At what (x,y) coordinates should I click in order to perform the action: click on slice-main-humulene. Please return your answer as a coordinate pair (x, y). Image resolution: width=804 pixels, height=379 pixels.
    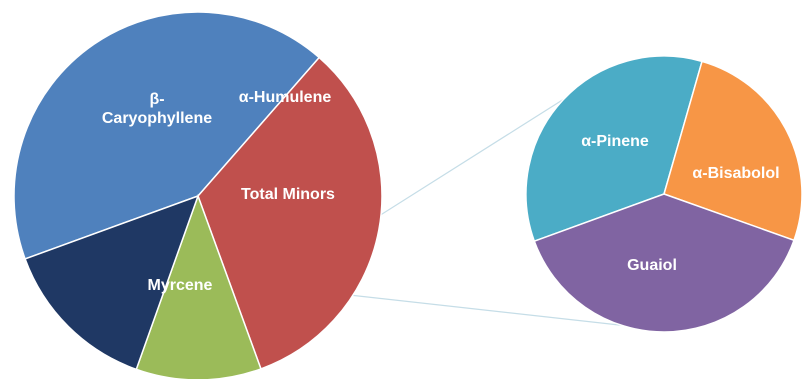
    Looking at the image, I should click on (198, 286).